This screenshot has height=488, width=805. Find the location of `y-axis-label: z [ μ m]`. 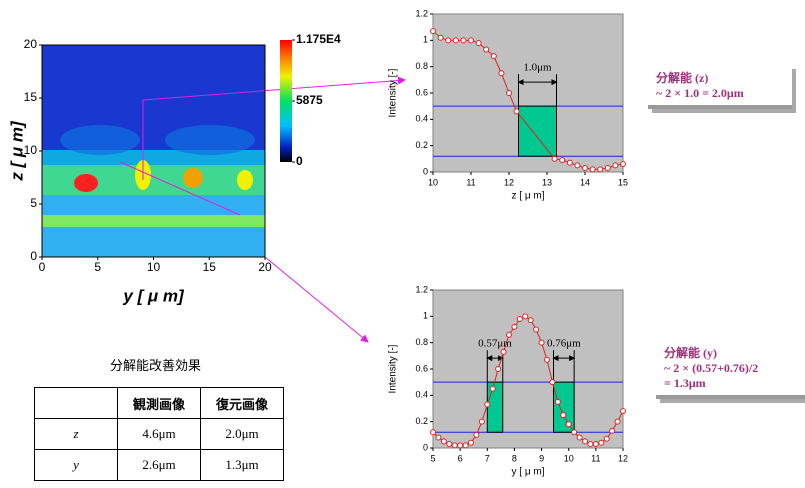

y-axis-label: z [ μ m] is located at coordinates (16, 151).